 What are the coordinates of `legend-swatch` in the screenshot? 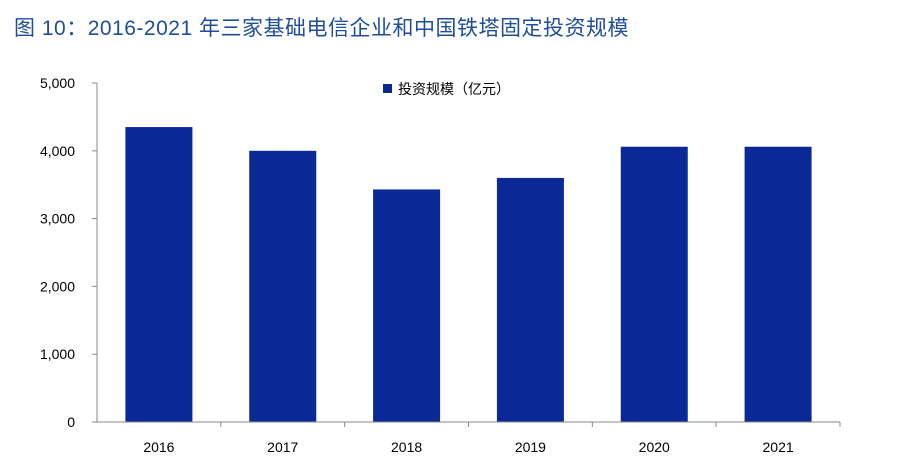 It's located at (387, 88).